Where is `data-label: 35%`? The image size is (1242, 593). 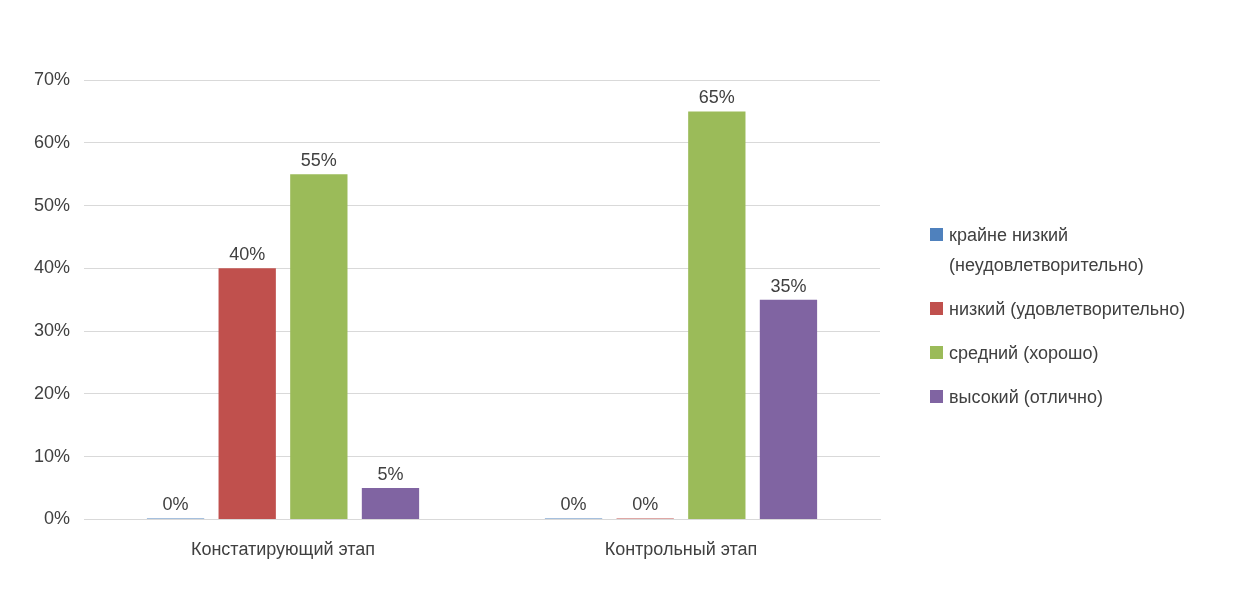 data-label: 35% is located at coordinates (788, 285).